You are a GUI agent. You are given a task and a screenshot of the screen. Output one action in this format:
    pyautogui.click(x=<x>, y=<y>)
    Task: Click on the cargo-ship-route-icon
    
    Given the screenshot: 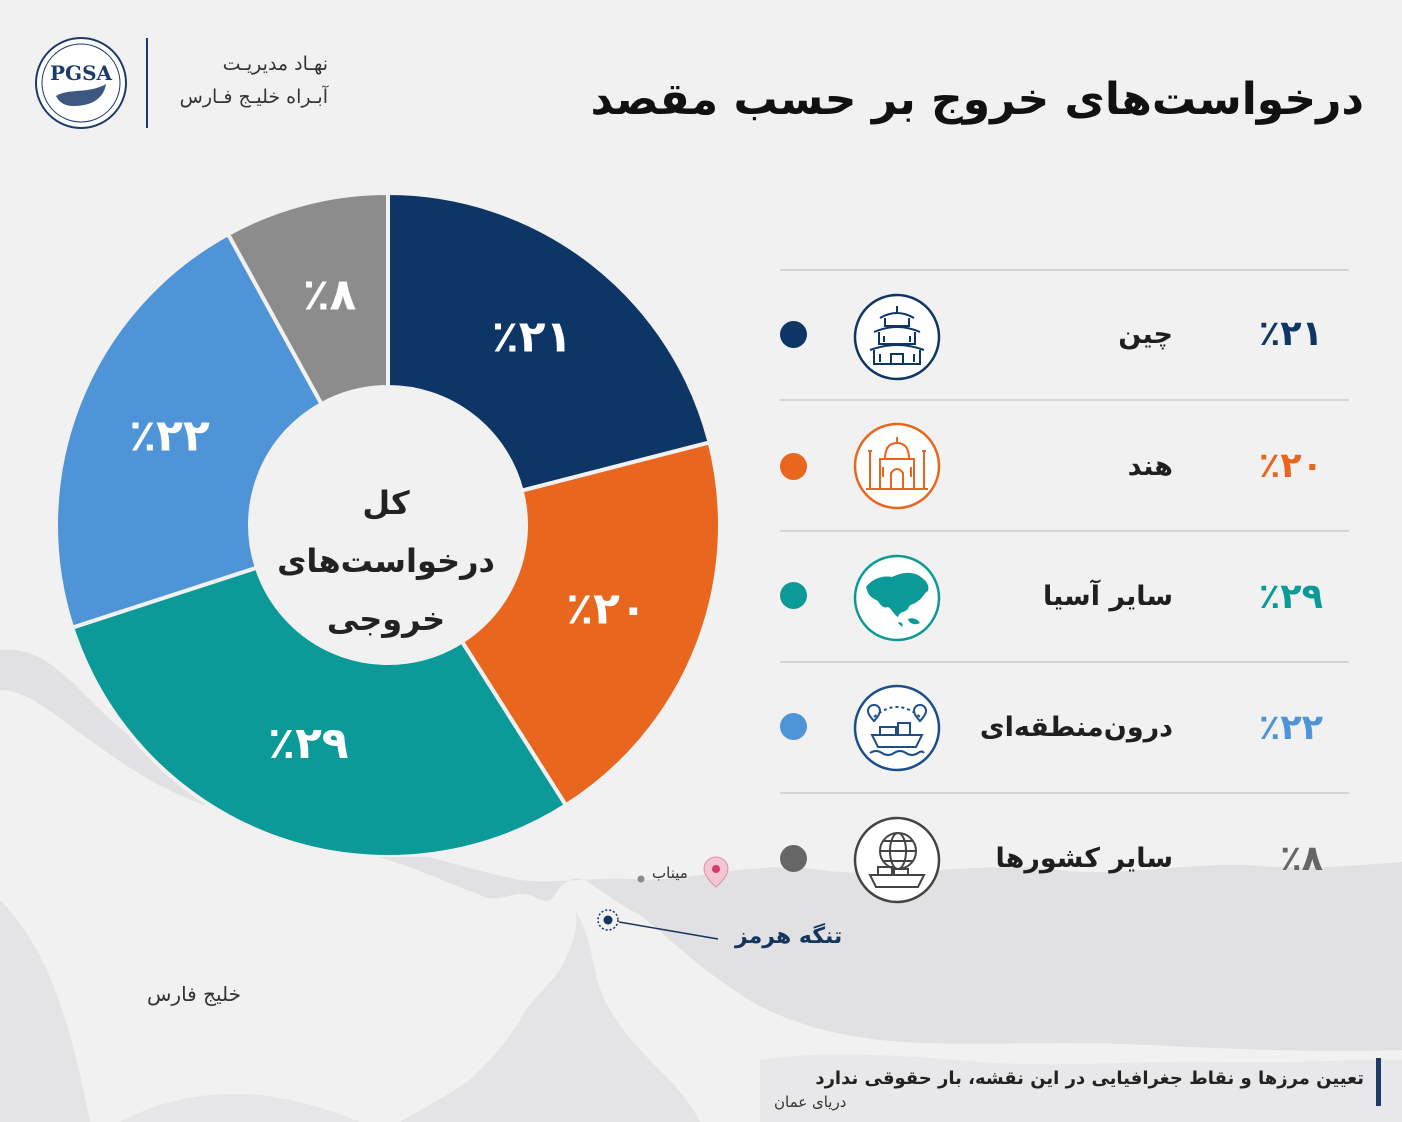 What is the action you would take?
    pyautogui.click(x=897, y=728)
    